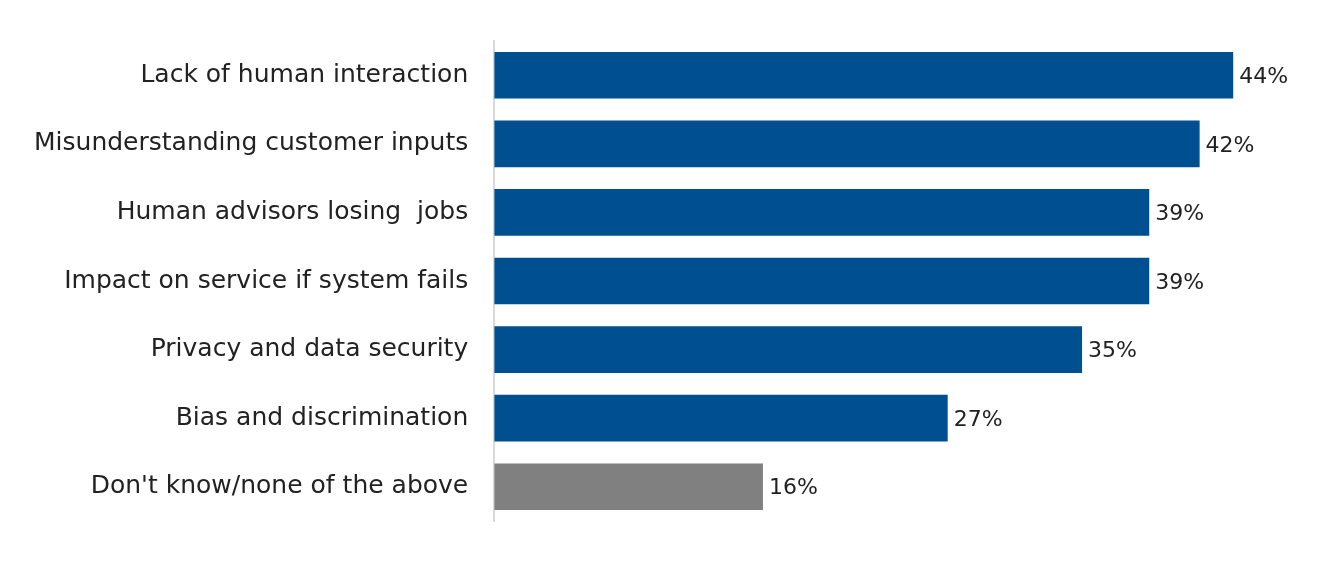 The image size is (1320, 562). I want to click on y-tick-label: Lack of human interaction, so click(304, 73).